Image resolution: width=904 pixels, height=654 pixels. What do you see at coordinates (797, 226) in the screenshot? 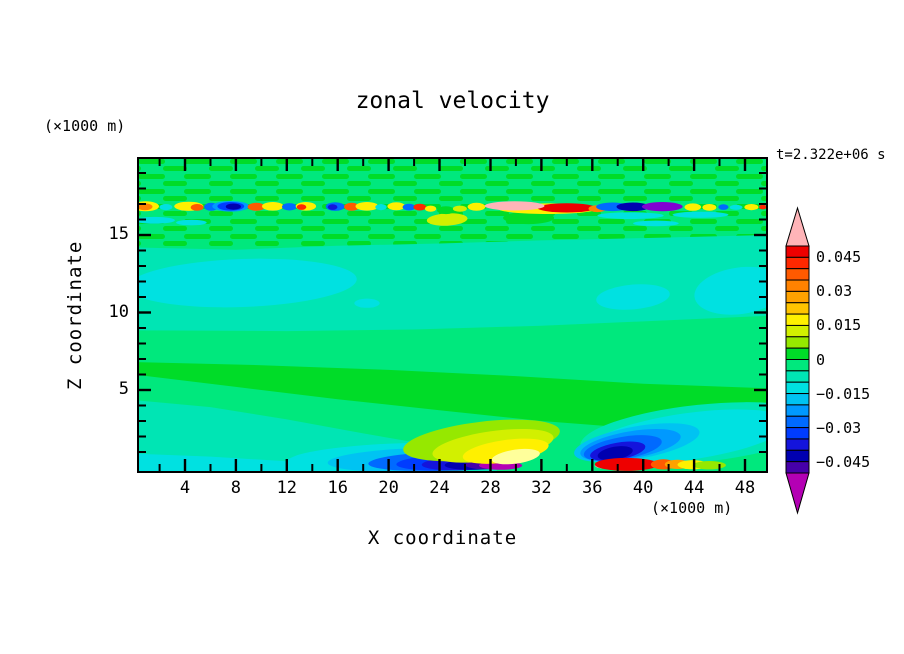
I see `colorbar-over-arrow` at bounding box center [797, 226].